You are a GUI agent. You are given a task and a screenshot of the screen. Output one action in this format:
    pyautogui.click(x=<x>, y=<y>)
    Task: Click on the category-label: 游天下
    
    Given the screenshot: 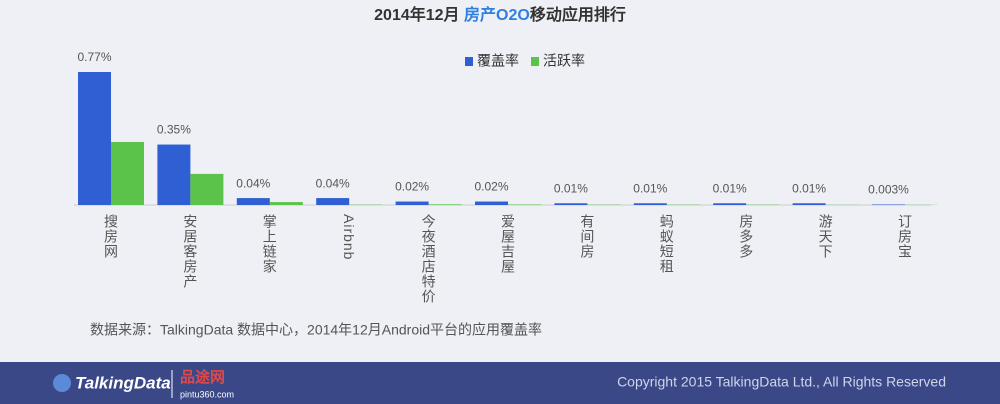 What is the action you would take?
    pyautogui.click(x=825, y=236)
    